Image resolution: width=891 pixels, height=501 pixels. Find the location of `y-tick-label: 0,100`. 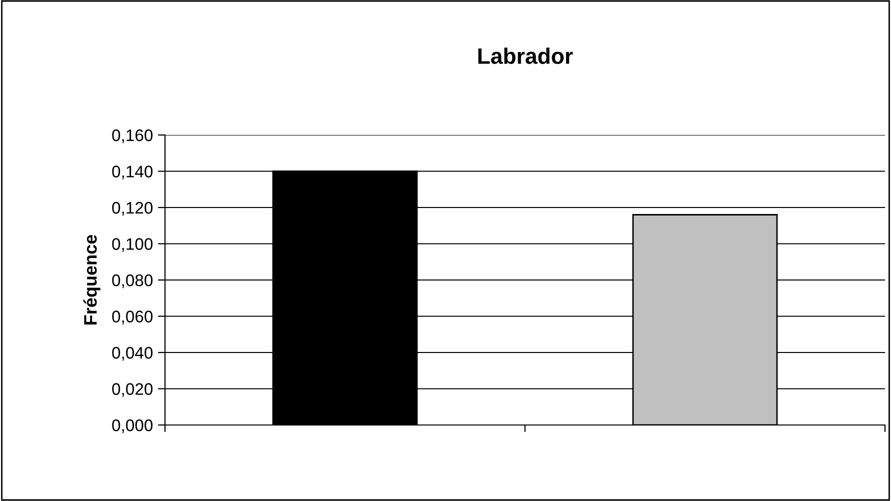

y-tick-label: 0,100 is located at coordinates (132, 245).